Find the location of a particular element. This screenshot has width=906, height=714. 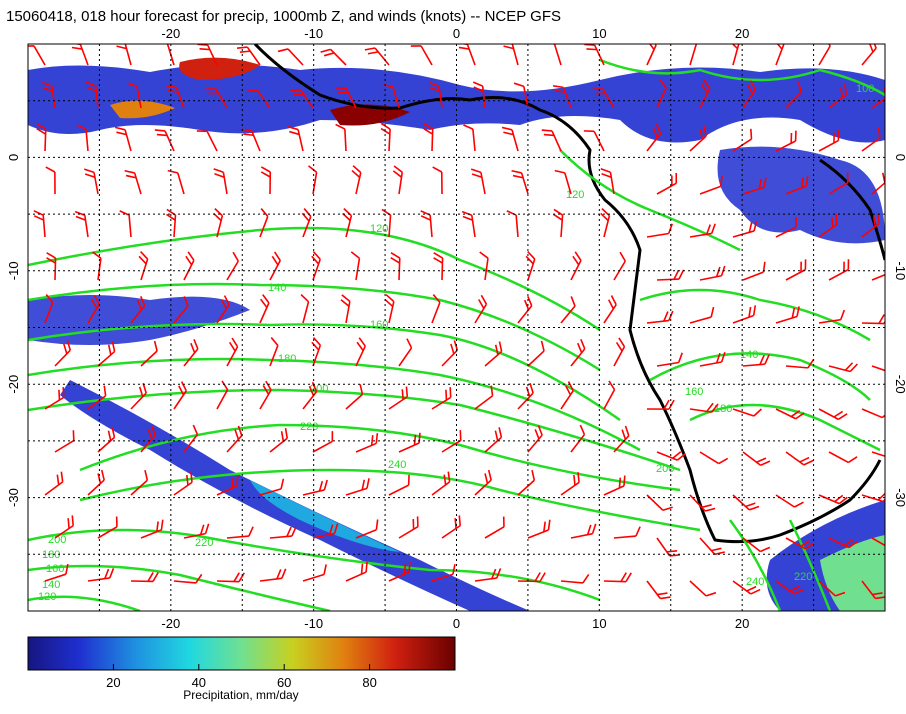

contour-label: 220 is located at coordinates (204, 543).